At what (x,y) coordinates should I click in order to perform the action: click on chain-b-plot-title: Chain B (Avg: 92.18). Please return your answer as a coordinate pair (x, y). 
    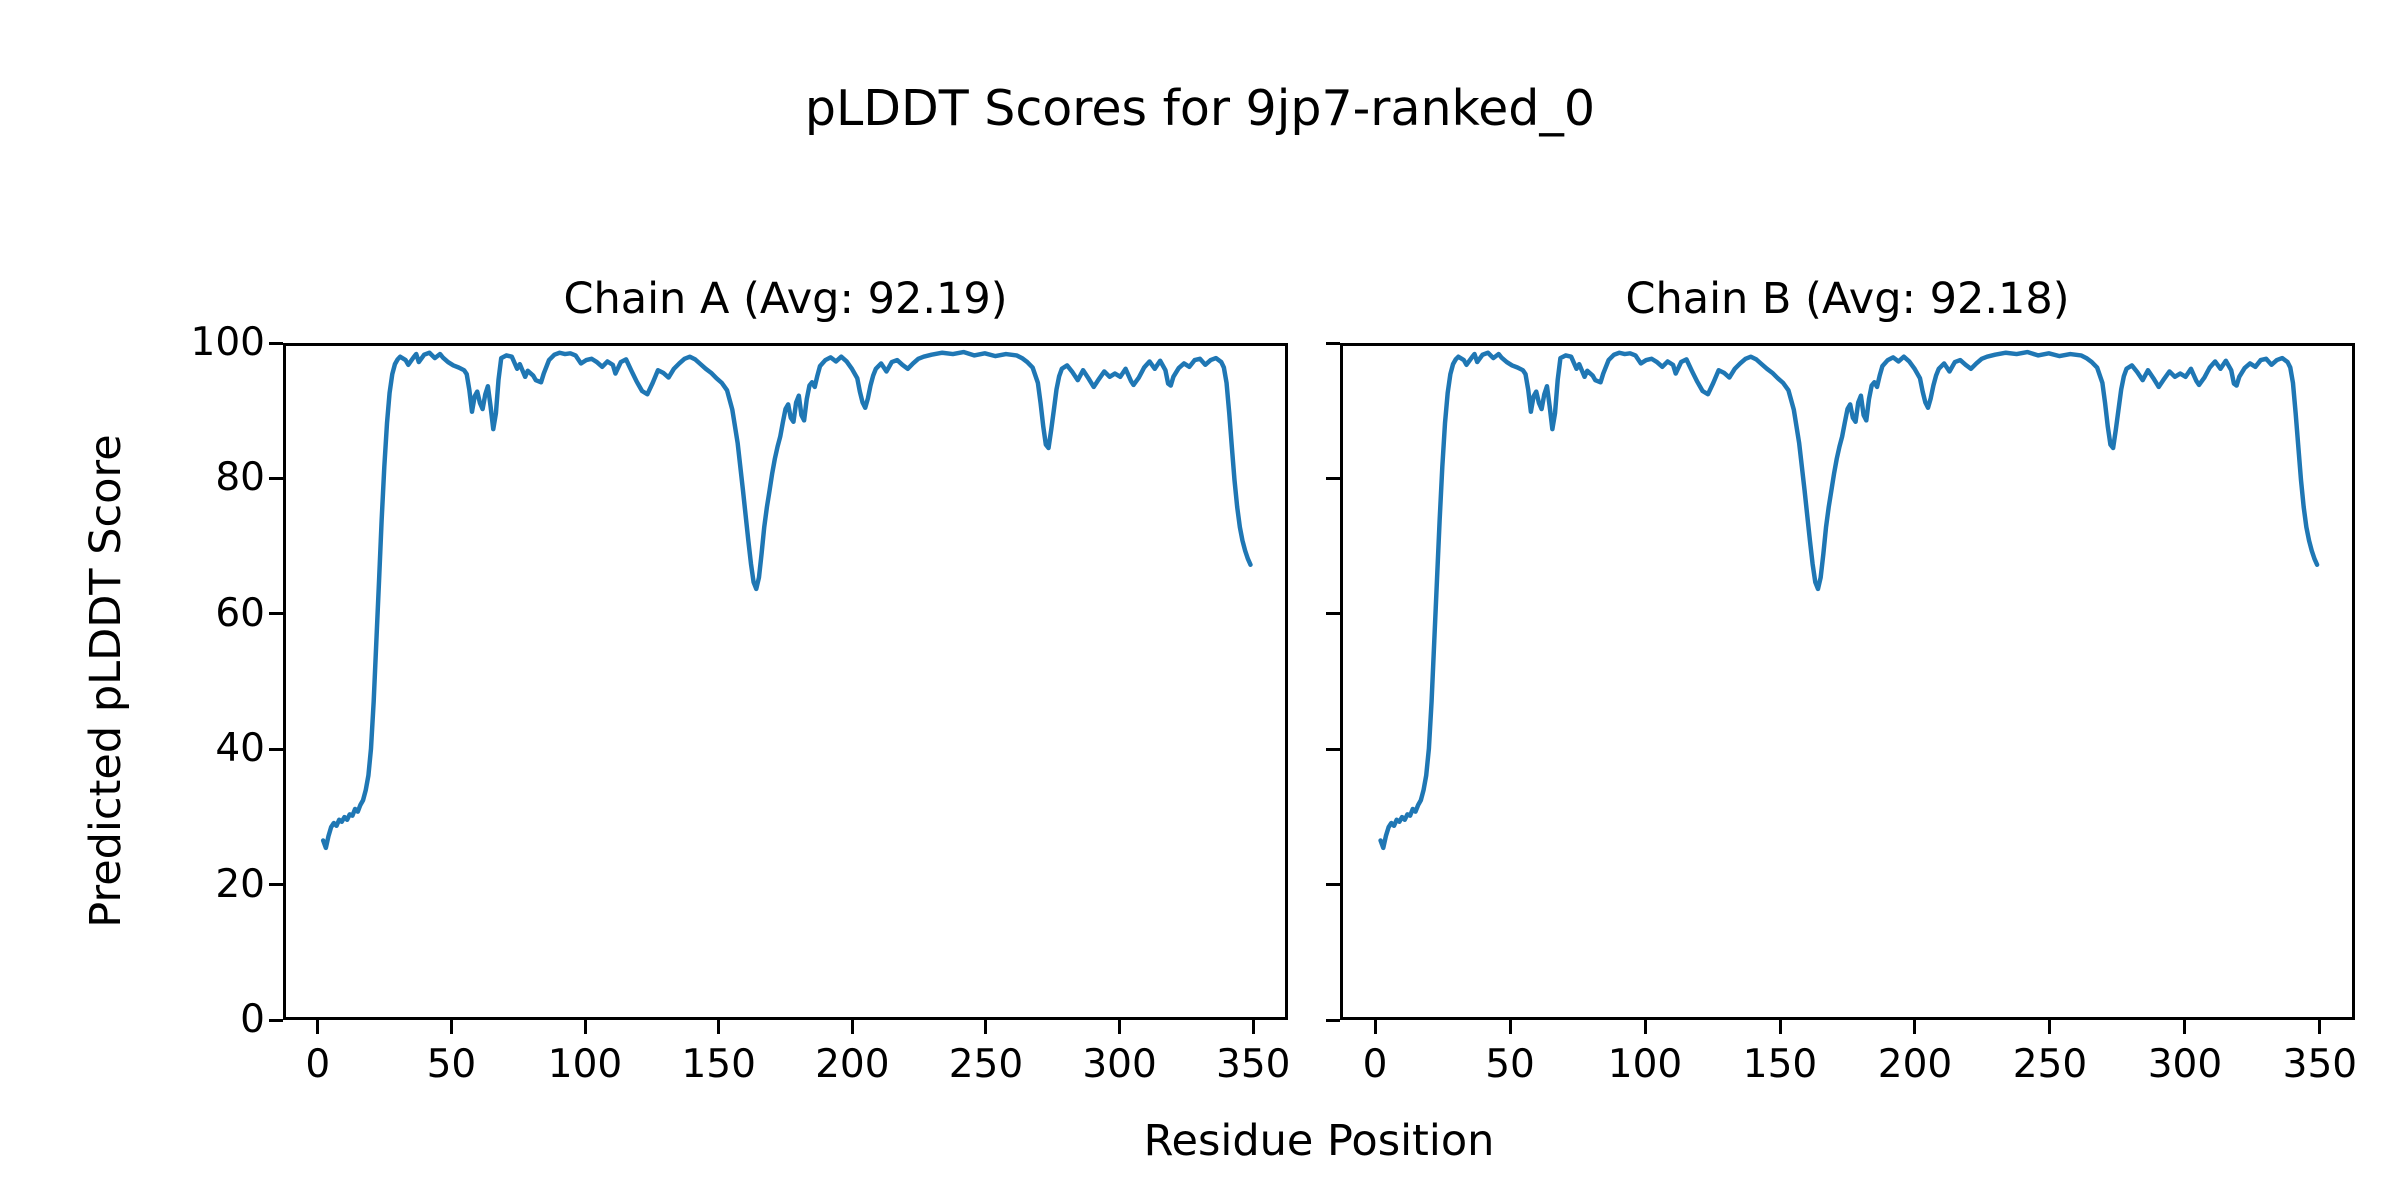
    Looking at the image, I should click on (1847, 299).